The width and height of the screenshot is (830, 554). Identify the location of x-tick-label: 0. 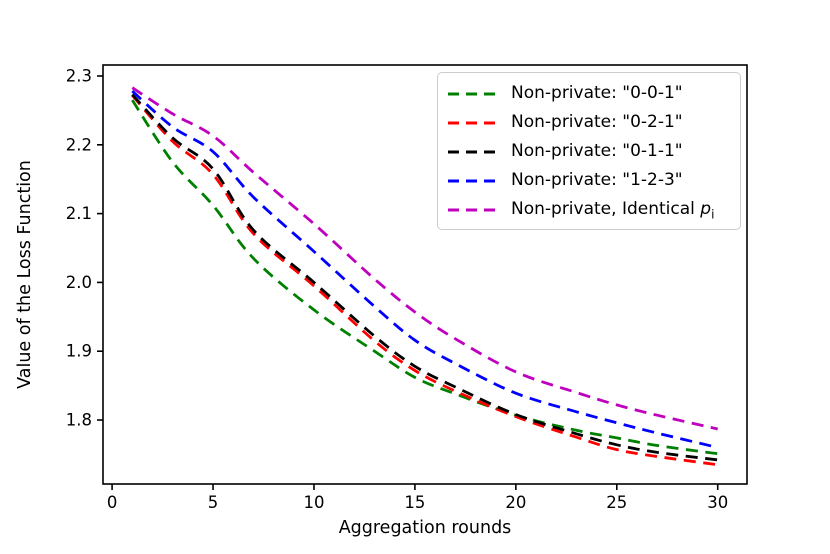
(112, 502).